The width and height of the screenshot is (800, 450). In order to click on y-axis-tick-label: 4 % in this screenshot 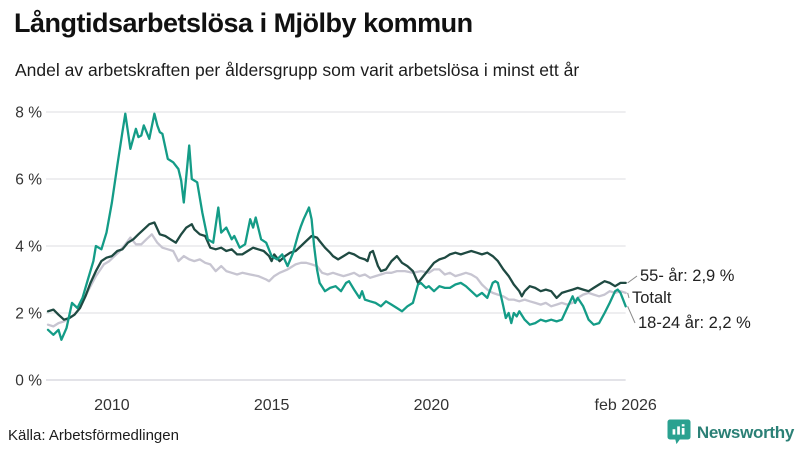, I will do `click(28, 247)`.